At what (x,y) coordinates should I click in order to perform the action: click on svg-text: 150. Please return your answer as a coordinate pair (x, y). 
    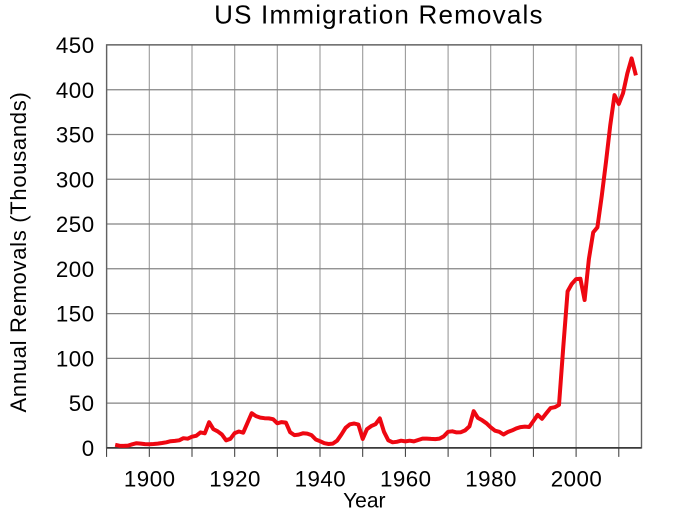
    Looking at the image, I should click on (75, 314).